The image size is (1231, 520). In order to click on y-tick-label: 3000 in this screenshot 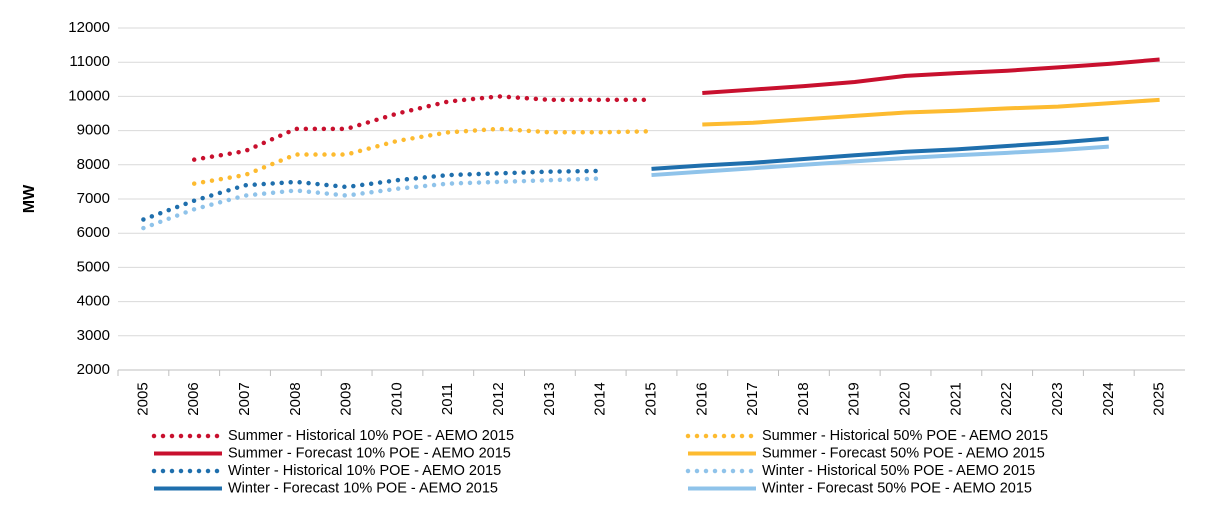, I will do `click(93, 335)`.